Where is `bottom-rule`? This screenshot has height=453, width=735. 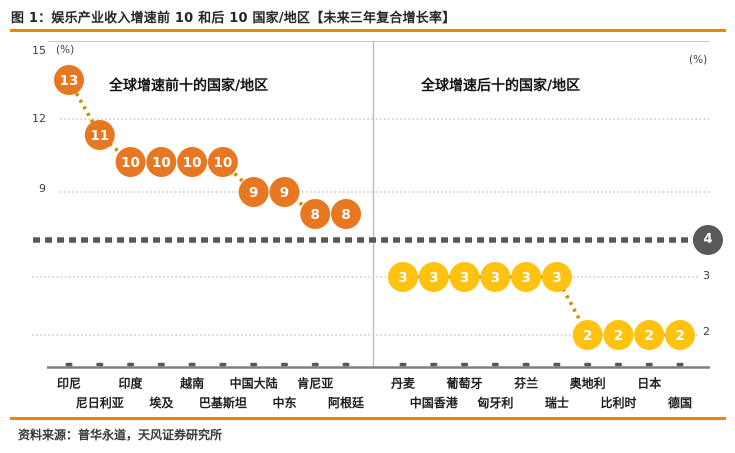 bottom-rule is located at coordinates (368, 418).